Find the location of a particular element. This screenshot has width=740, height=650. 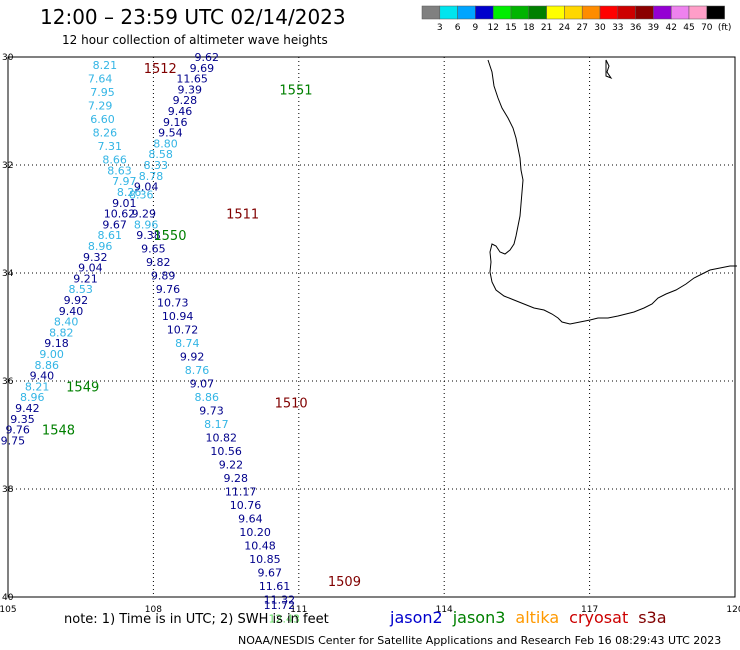

wave-height-value: 9.00 is located at coordinates (51, 354).